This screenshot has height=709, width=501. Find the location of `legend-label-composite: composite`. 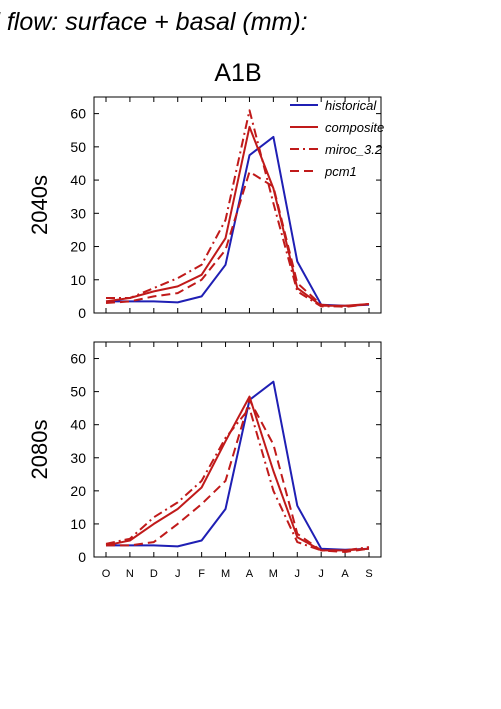

legend-label-composite: composite is located at coordinates (354, 127).